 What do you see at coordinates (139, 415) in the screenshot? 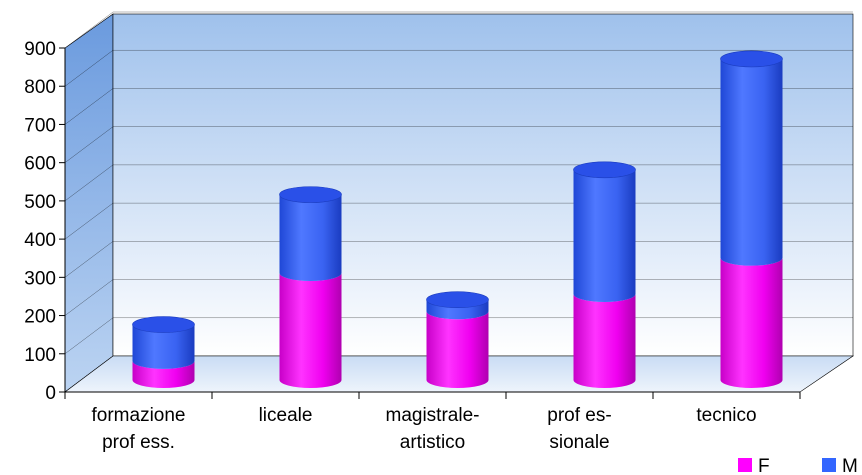
I see `category-label-line: formazione` at bounding box center [139, 415].